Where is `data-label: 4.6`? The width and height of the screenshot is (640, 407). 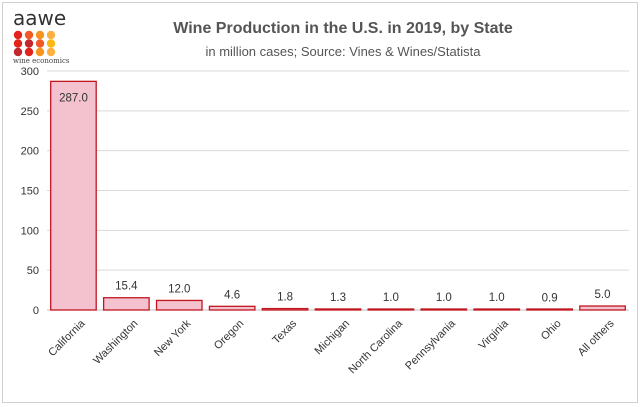 data-label: 4.6 is located at coordinates (232, 295).